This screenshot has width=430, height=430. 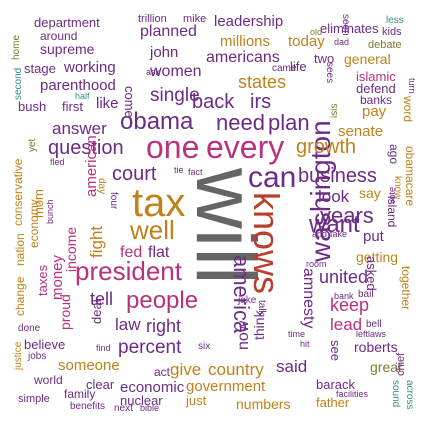 I want to click on word-came: came, so click(x=284, y=68).